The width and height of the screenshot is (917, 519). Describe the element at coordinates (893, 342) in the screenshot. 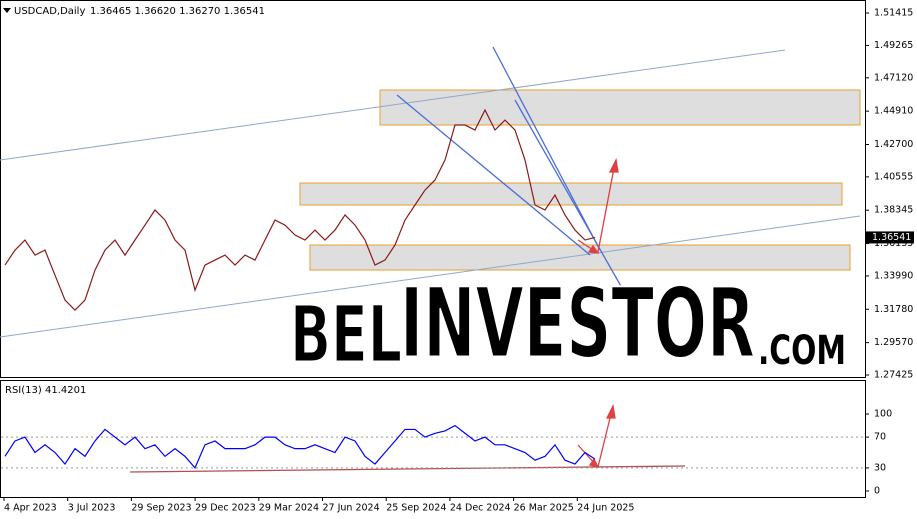

I see `y-tick-label: 1.29570` at that location.